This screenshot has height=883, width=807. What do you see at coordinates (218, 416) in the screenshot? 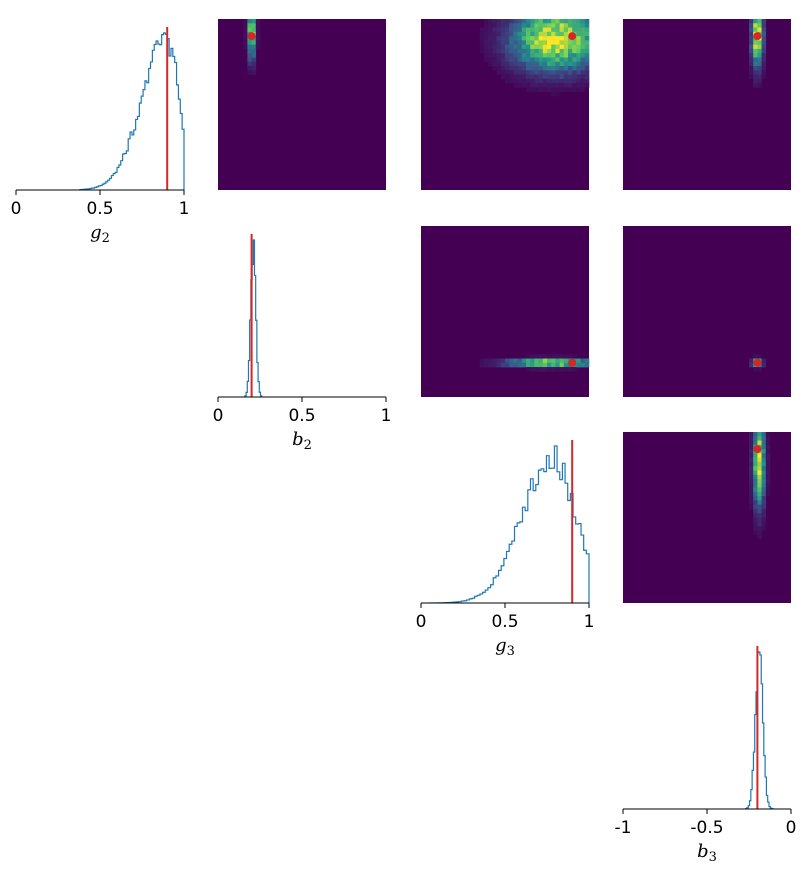
I see `tick-label-b2-0: 0` at bounding box center [218, 416].